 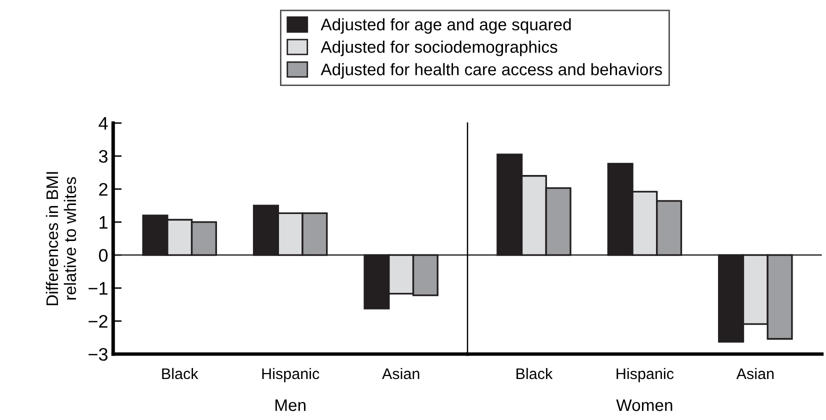 What do you see at coordinates (445, 26) in the screenshot?
I see `legend-label: Adjusted for age and age squared` at bounding box center [445, 26].